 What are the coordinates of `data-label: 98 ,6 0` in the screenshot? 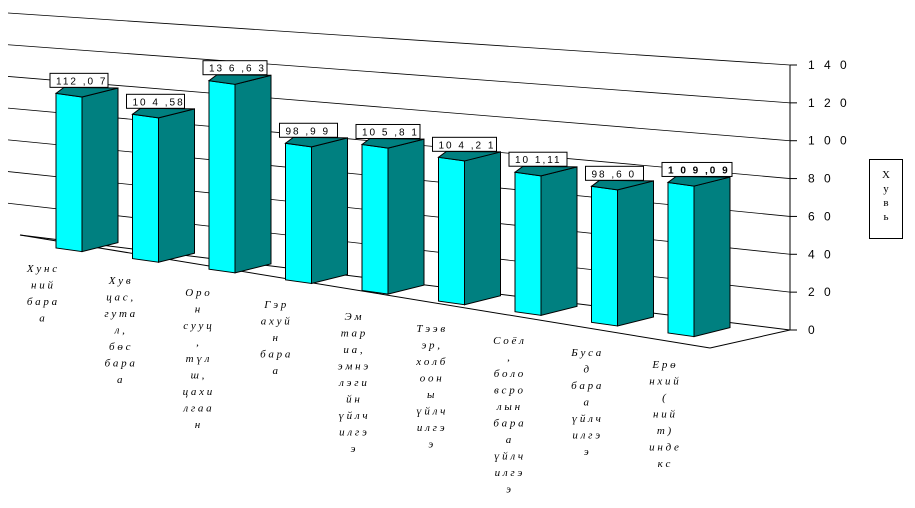 It's located at (614, 174).